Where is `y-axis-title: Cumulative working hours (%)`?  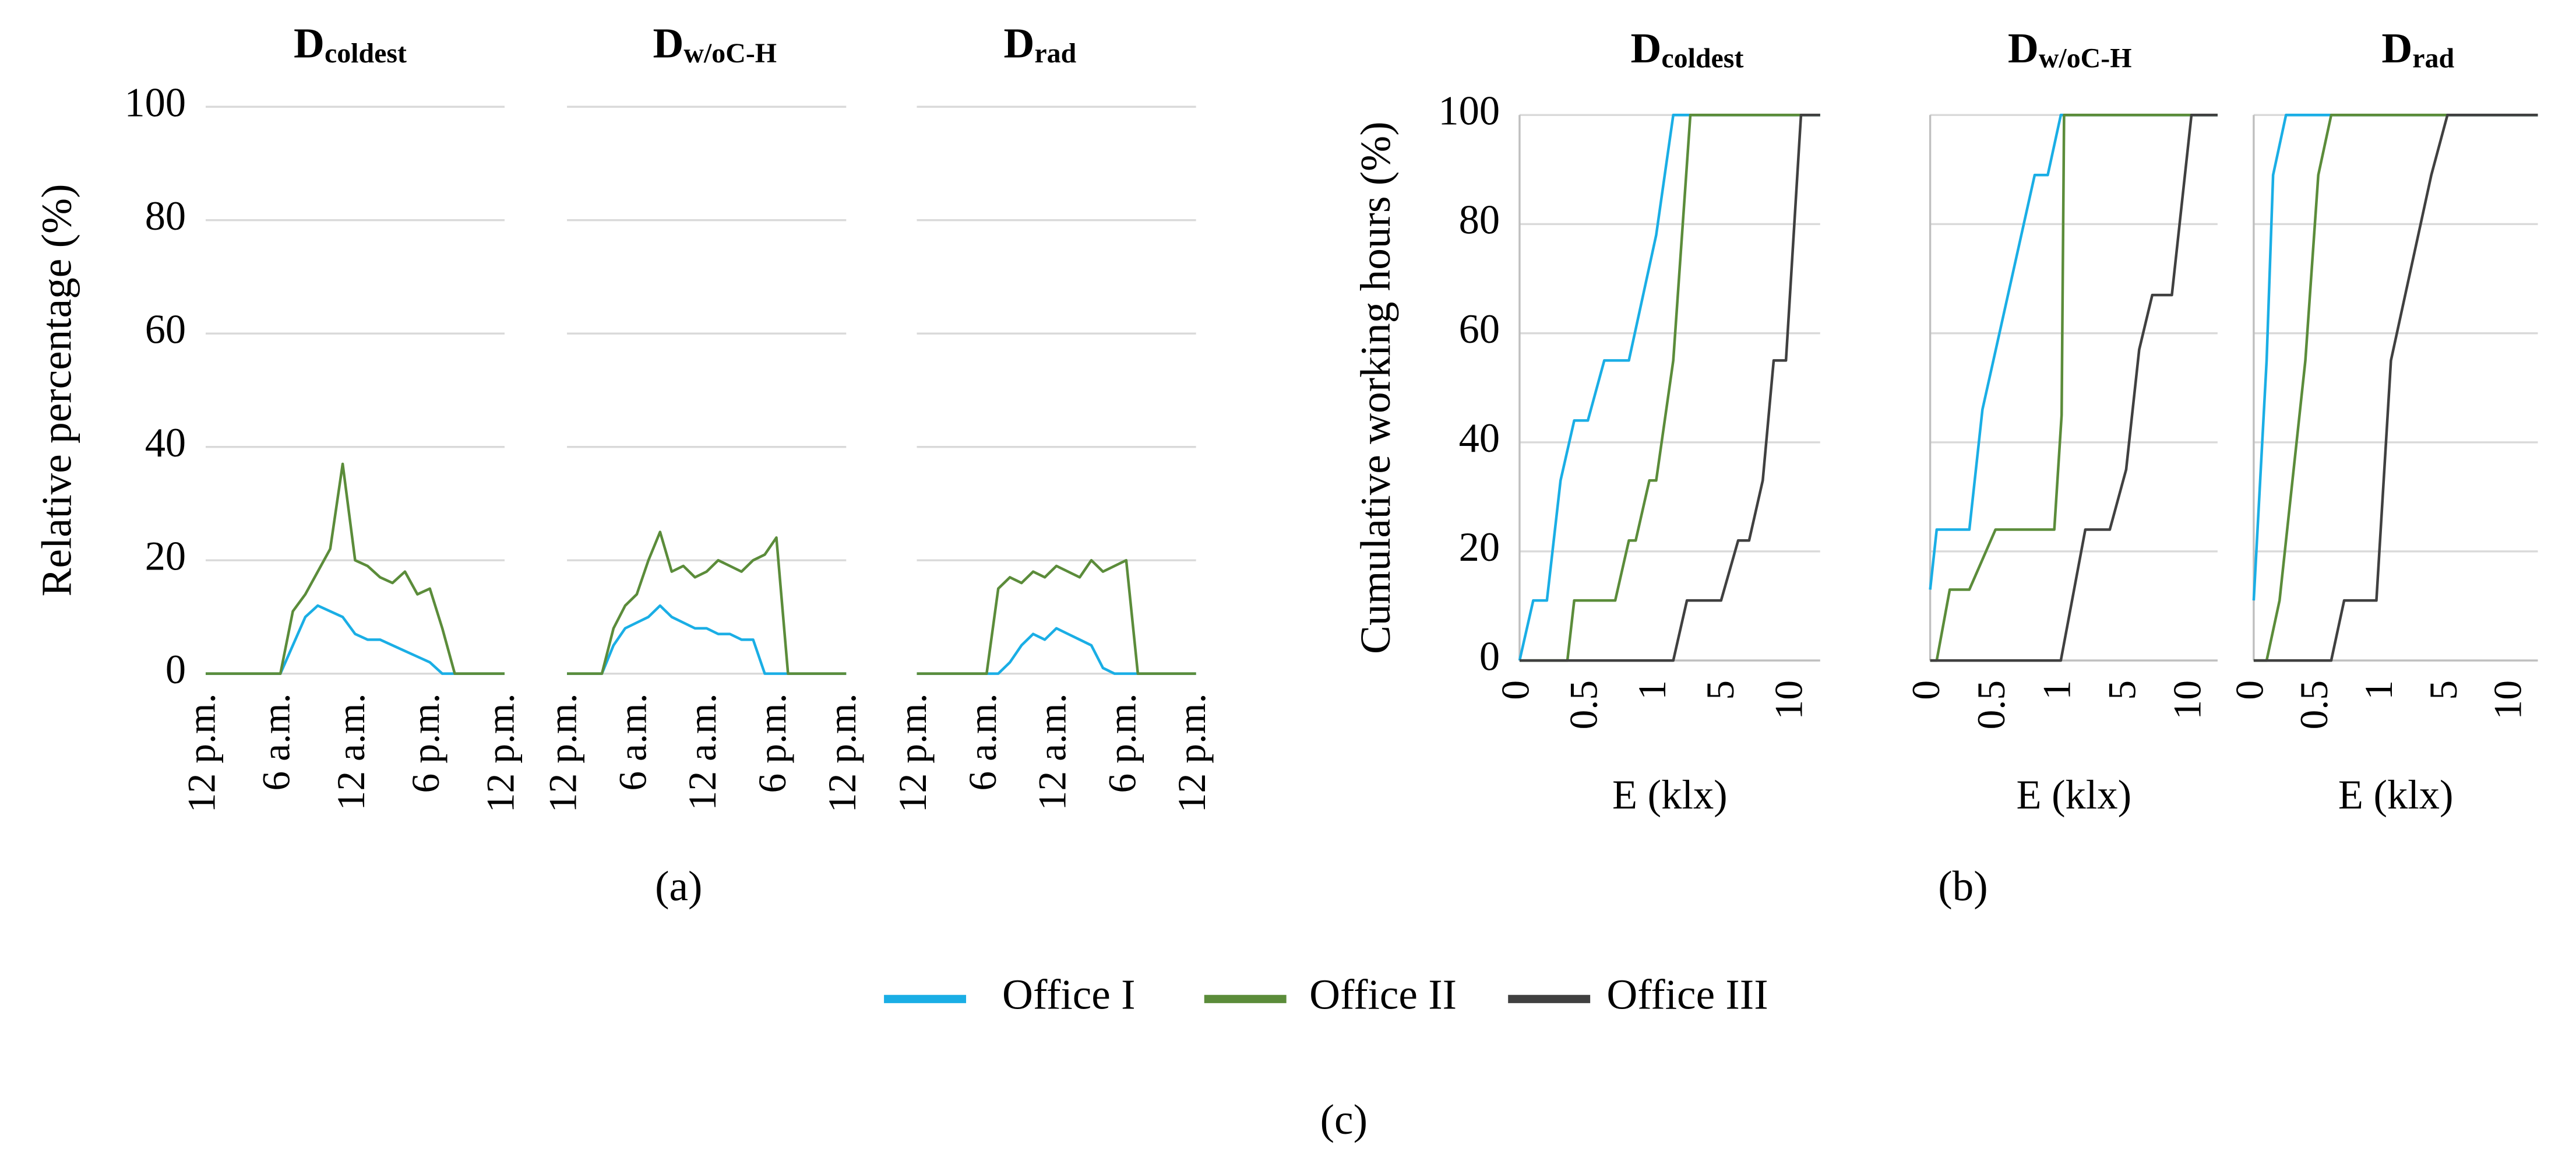 y-axis-title: Cumulative working hours (%) is located at coordinates (1375, 387).